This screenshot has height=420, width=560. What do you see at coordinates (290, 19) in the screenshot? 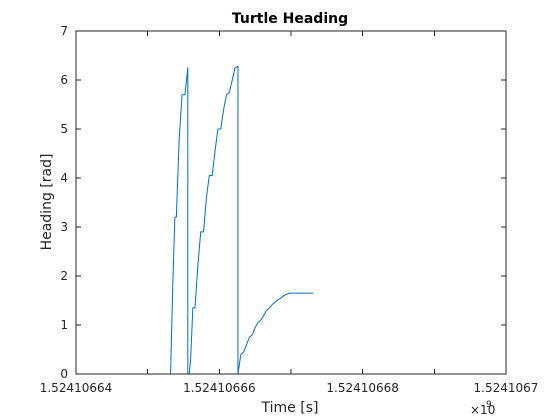
I see `chart-title: Turtle Heading` at bounding box center [290, 19].